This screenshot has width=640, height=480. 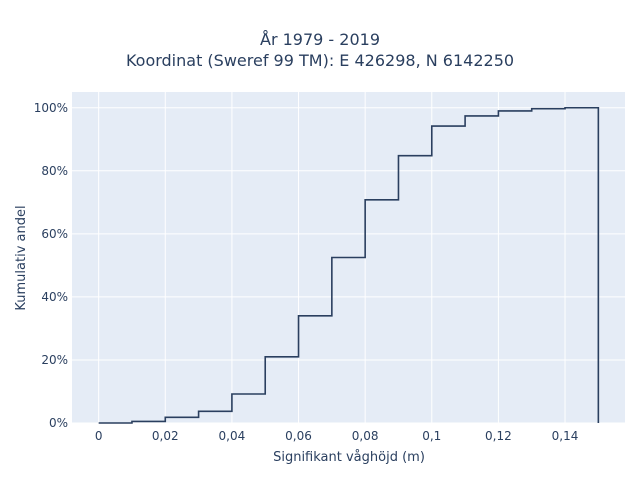 What do you see at coordinates (21, 257) in the screenshot?
I see `y-axis-title: Kumulativ andel` at bounding box center [21, 257].